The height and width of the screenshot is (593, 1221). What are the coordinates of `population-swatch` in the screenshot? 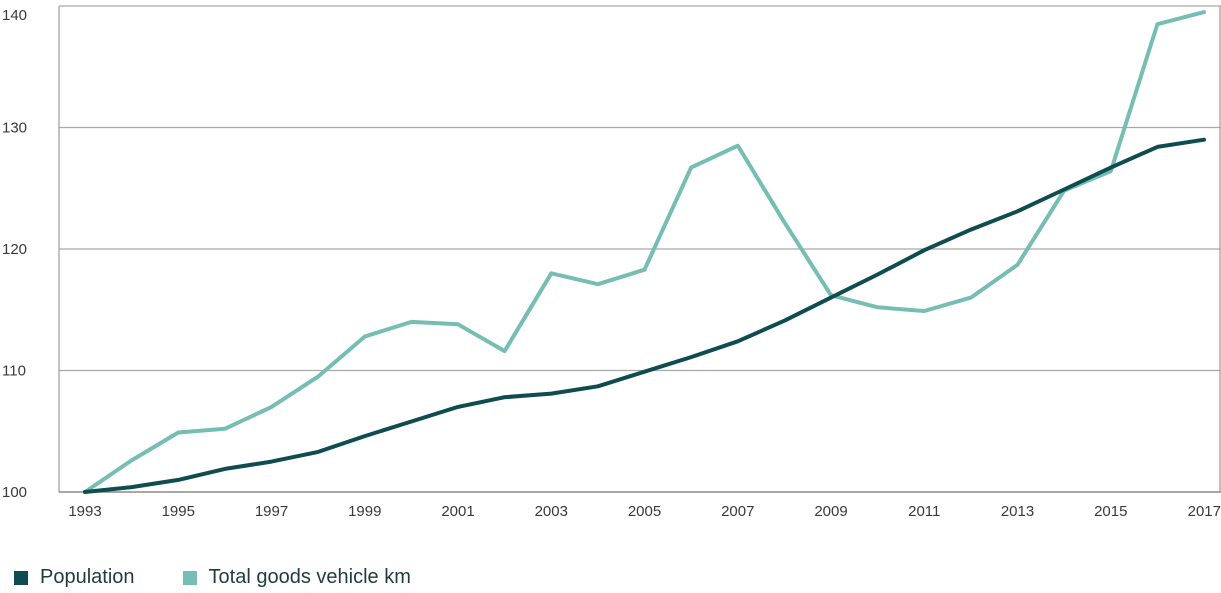 It's located at (21, 577).